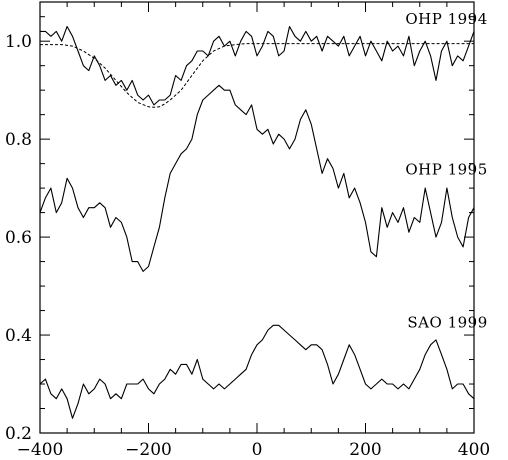 The width and height of the screenshot is (508, 460). What do you see at coordinates (365, 450) in the screenshot?
I see `x-tick-label: 200` at bounding box center [365, 450].